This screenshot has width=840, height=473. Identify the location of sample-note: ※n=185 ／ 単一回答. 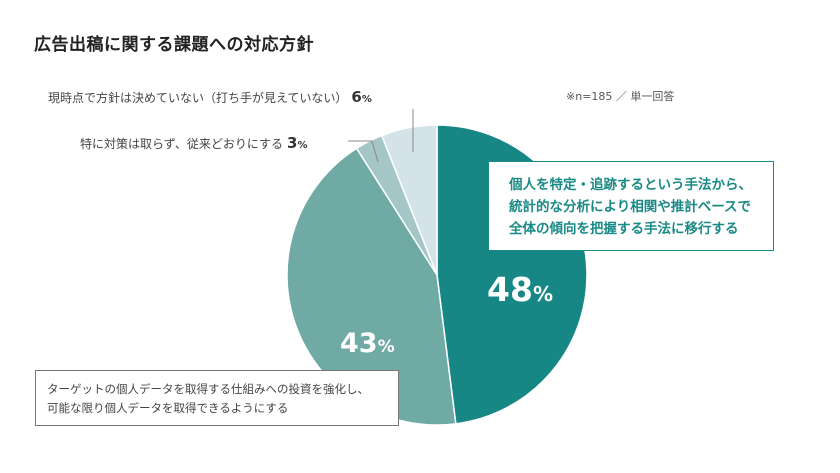
(620, 96).